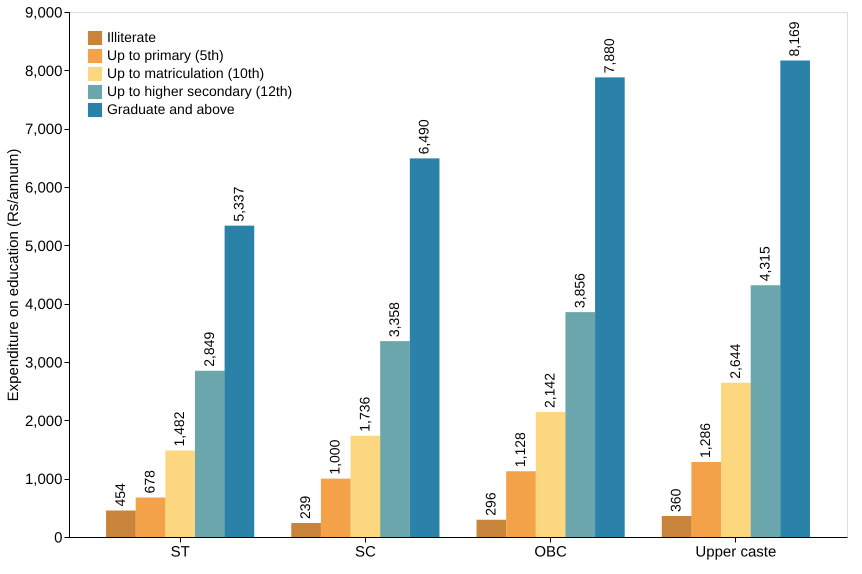  Describe the element at coordinates (520, 450) in the screenshot. I see `data-label: 1,128` at that location.